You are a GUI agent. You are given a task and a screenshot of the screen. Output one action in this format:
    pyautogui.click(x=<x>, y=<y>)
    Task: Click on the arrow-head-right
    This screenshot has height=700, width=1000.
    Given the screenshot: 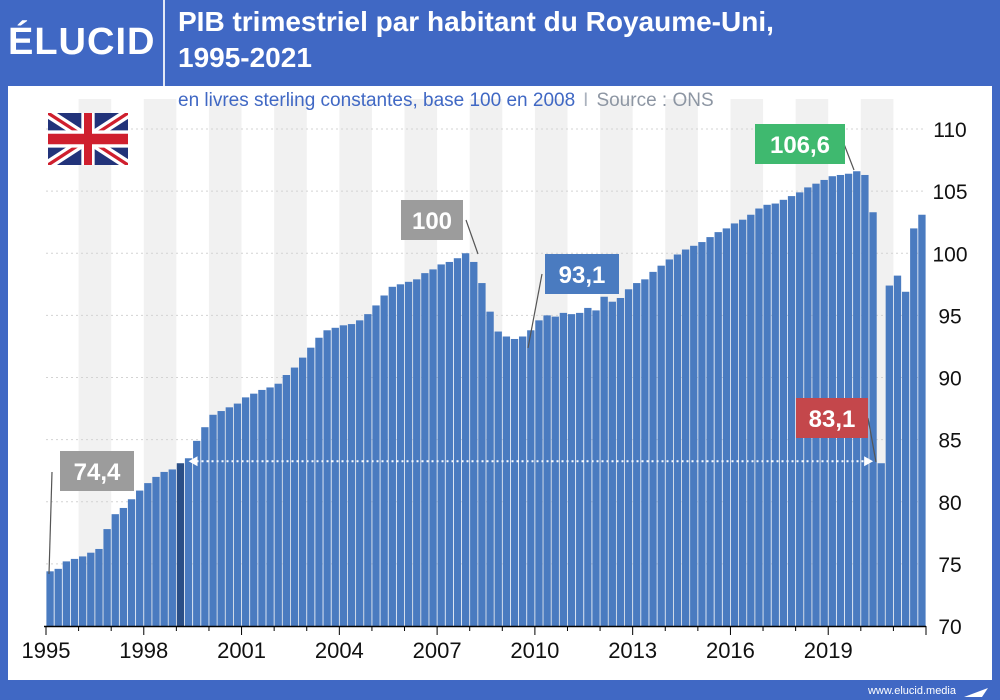 What is the action you would take?
    pyautogui.click(x=869, y=461)
    